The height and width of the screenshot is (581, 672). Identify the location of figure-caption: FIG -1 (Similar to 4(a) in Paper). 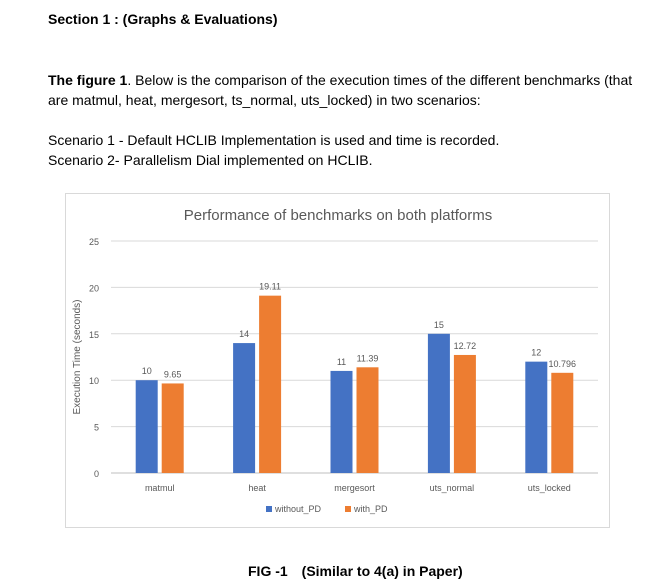
(355, 571).